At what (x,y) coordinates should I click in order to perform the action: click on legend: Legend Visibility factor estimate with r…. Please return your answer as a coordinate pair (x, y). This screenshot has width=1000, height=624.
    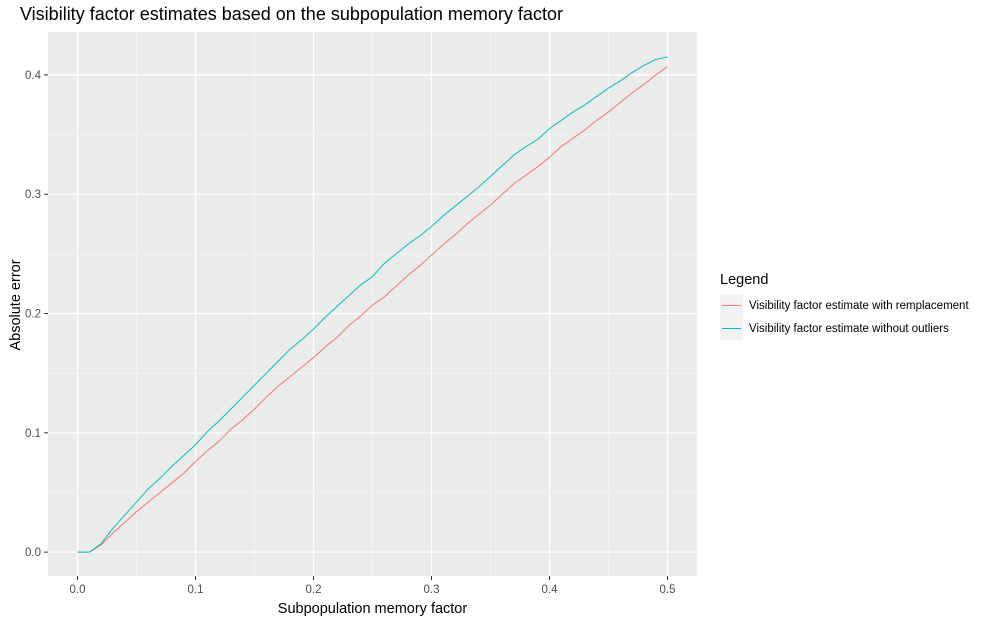
    Looking at the image, I should click on (844, 306).